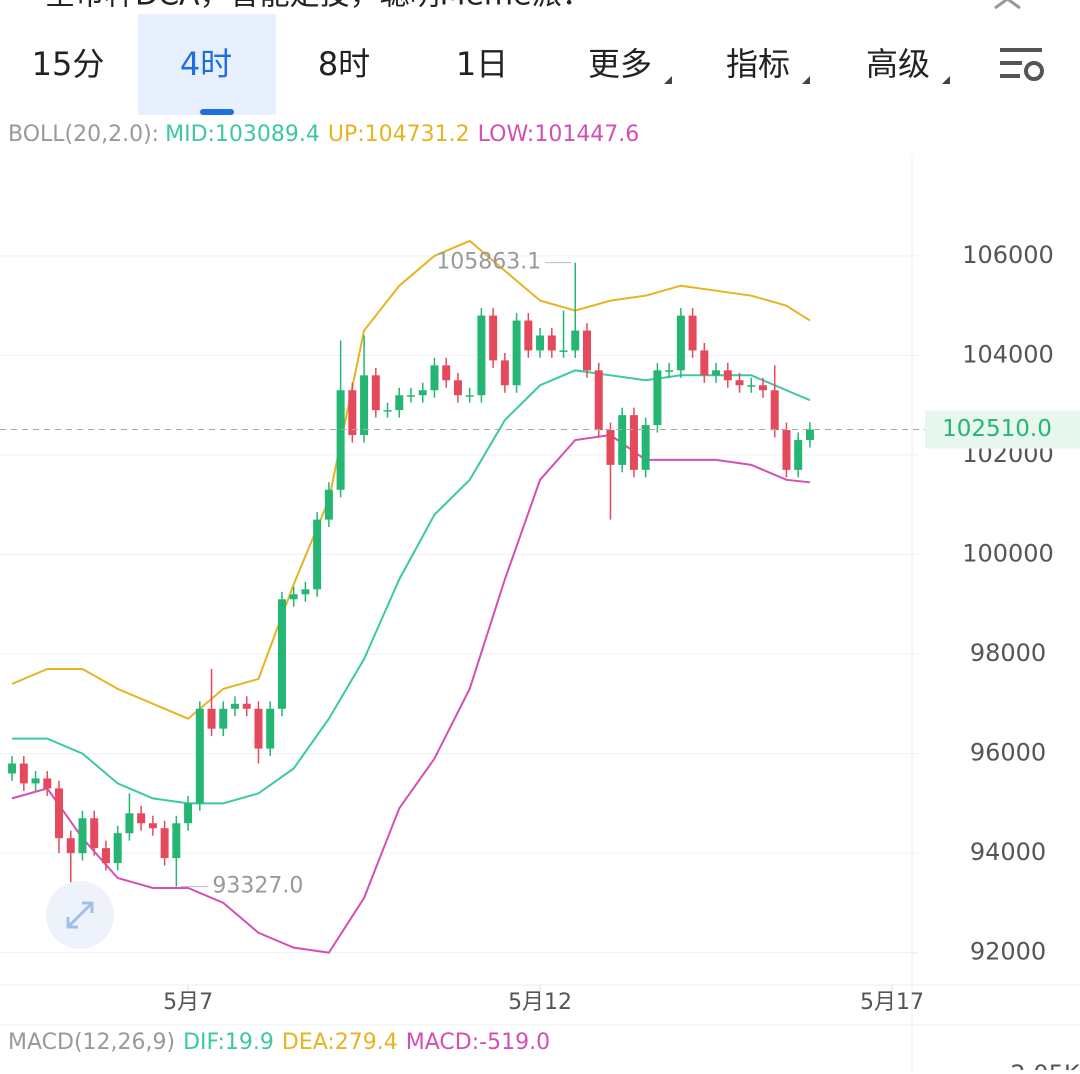 The image size is (1080, 1074). Describe the element at coordinates (340, 1042) in the screenshot. I see `macd-dea: DEA:279.4` at that location.